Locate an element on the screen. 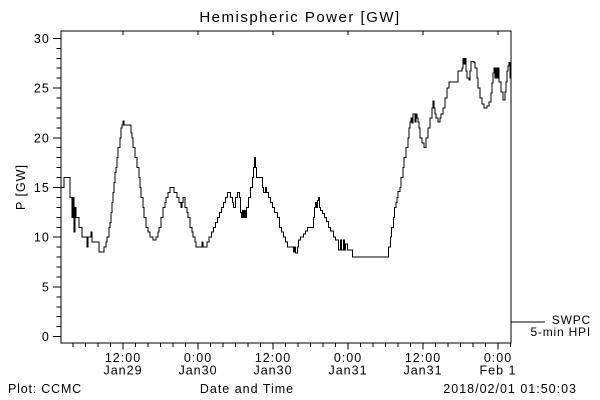  y-tick-label: 25 is located at coordinates (42, 89).